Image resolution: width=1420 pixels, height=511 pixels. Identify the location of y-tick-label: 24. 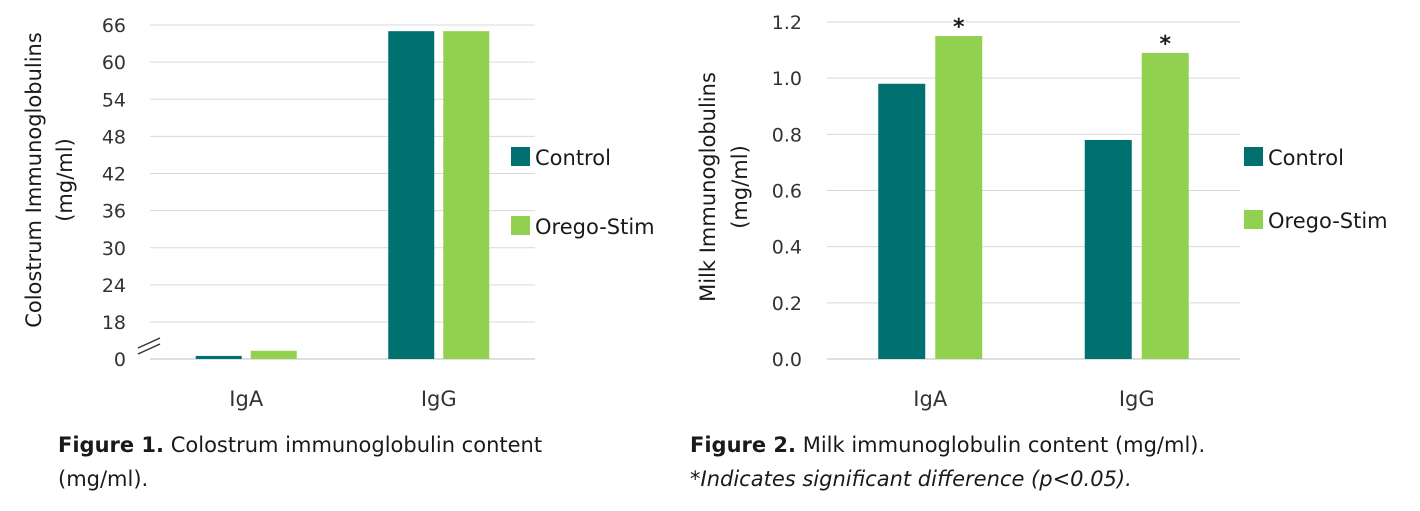
(114, 286).